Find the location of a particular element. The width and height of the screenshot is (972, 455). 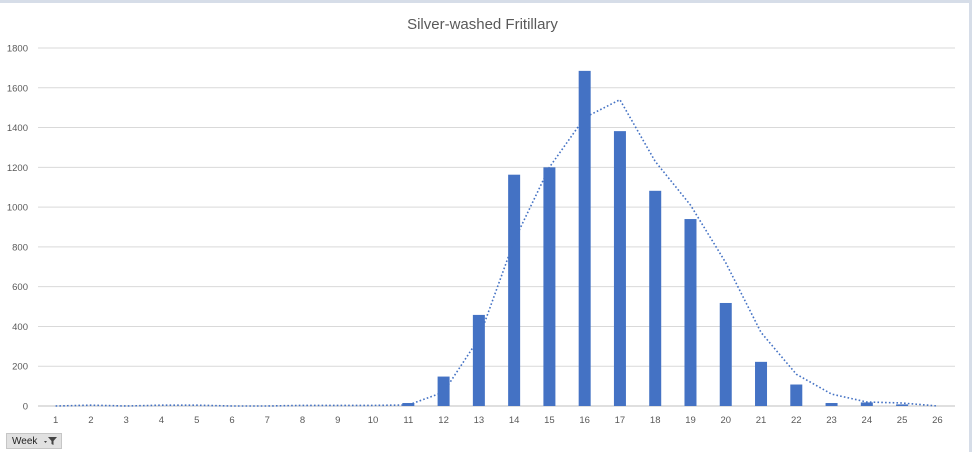

y-tick-label: 0 is located at coordinates (25, 407).